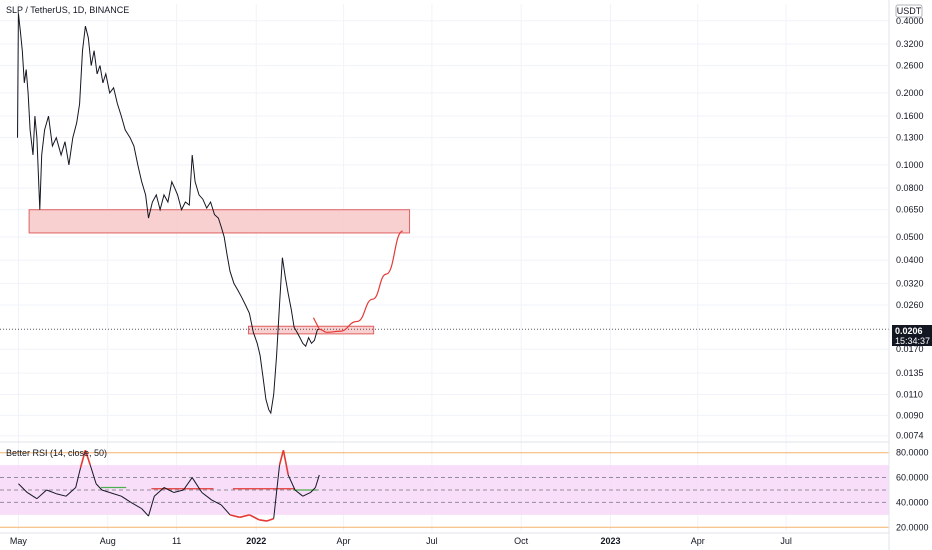 The height and width of the screenshot is (550, 932). What do you see at coordinates (910, 116) in the screenshot?
I see `price-tick-label: 0.1600` at bounding box center [910, 116].